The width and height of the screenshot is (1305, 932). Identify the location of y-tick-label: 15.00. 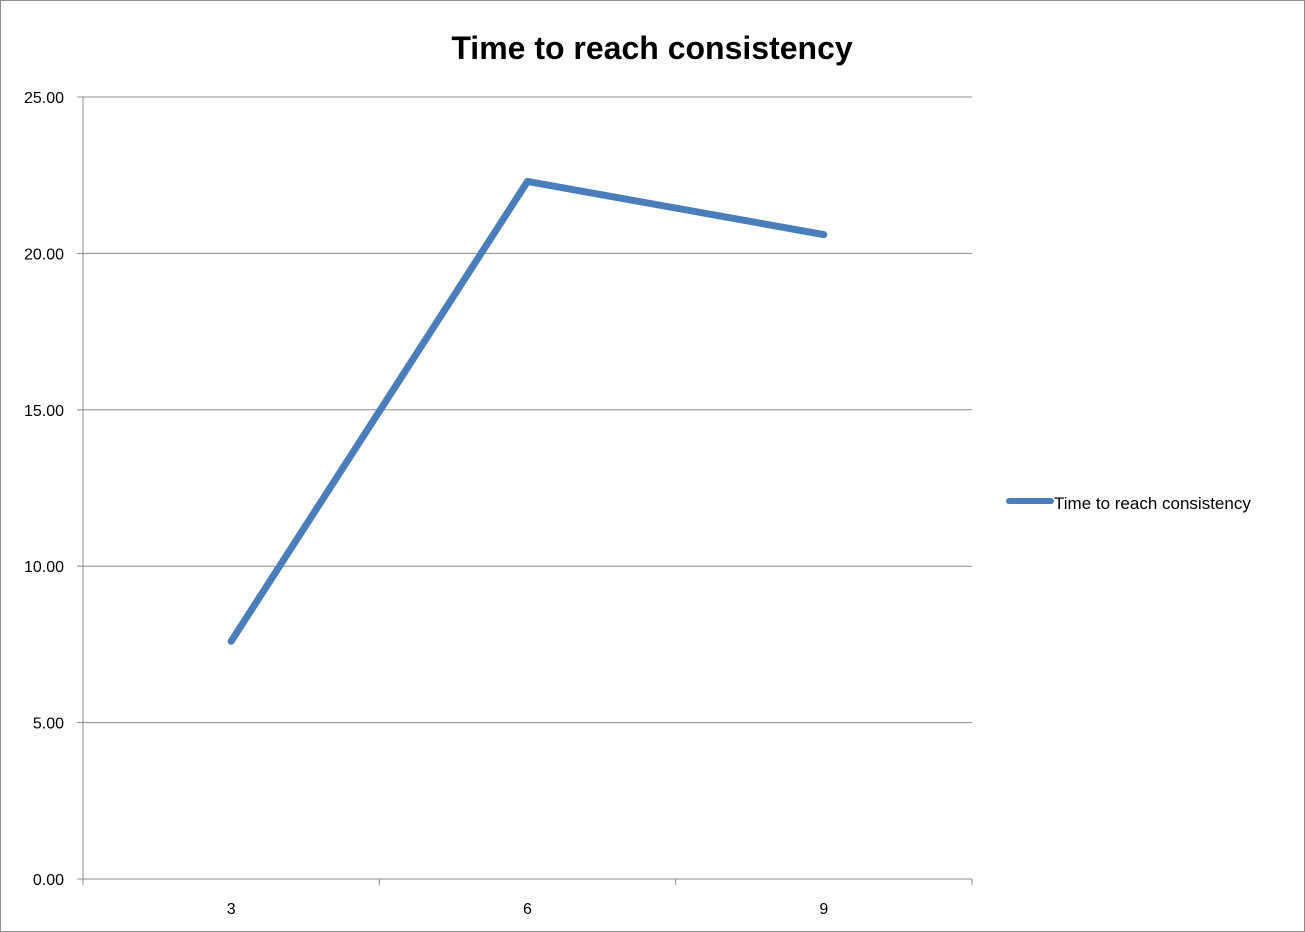
(44, 411).